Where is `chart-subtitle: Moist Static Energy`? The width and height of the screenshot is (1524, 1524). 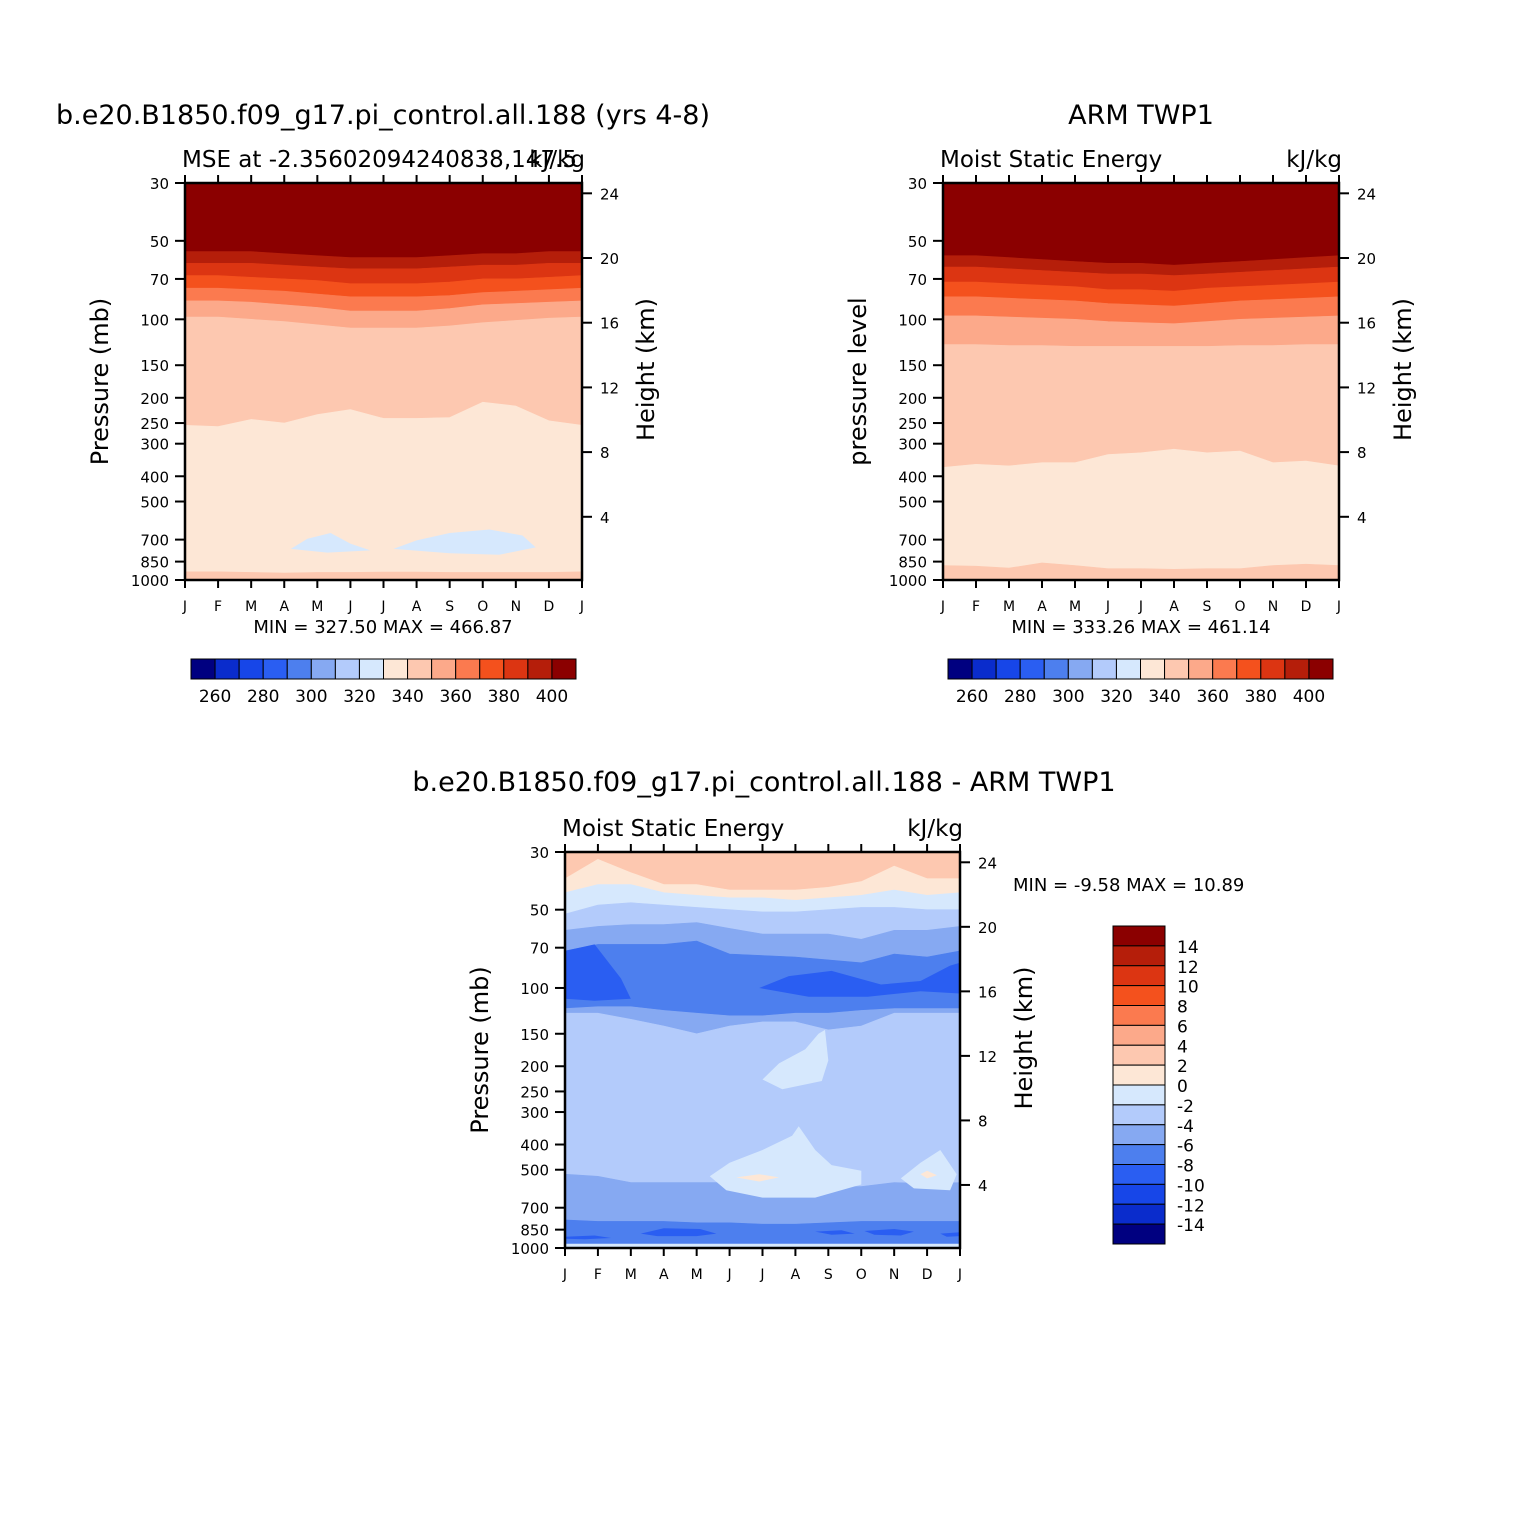
chart-subtitle: Moist Static Energy is located at coordinates (1051, 160).